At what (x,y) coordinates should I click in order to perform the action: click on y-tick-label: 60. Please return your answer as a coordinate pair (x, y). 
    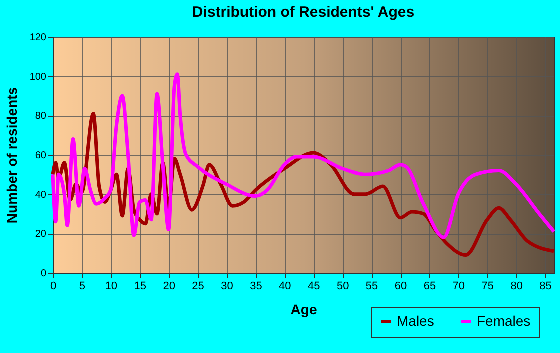
    Looking at the image, I should click on (41, 156).